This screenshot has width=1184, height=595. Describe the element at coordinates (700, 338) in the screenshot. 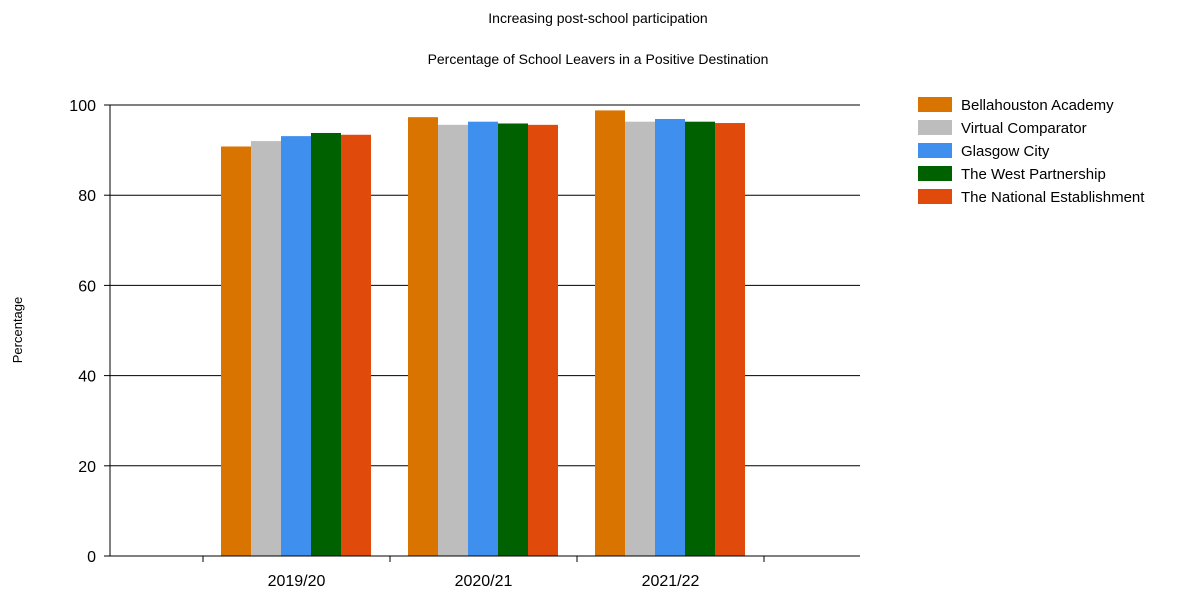

I see `bar-2021-22-the-west-partnership` at that location.